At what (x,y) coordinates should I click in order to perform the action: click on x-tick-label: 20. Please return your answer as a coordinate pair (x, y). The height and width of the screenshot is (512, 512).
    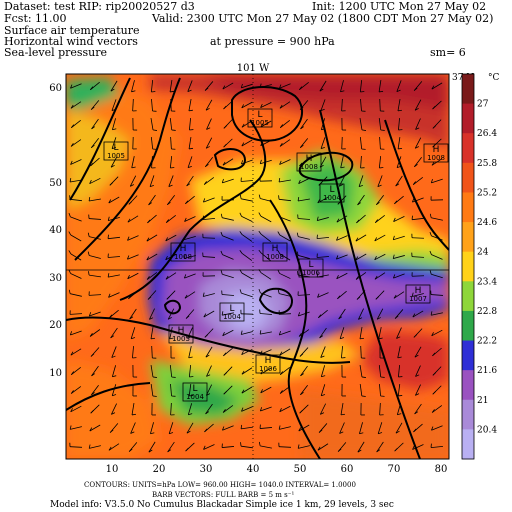
    Looking at the image, I should click on (159, 469).